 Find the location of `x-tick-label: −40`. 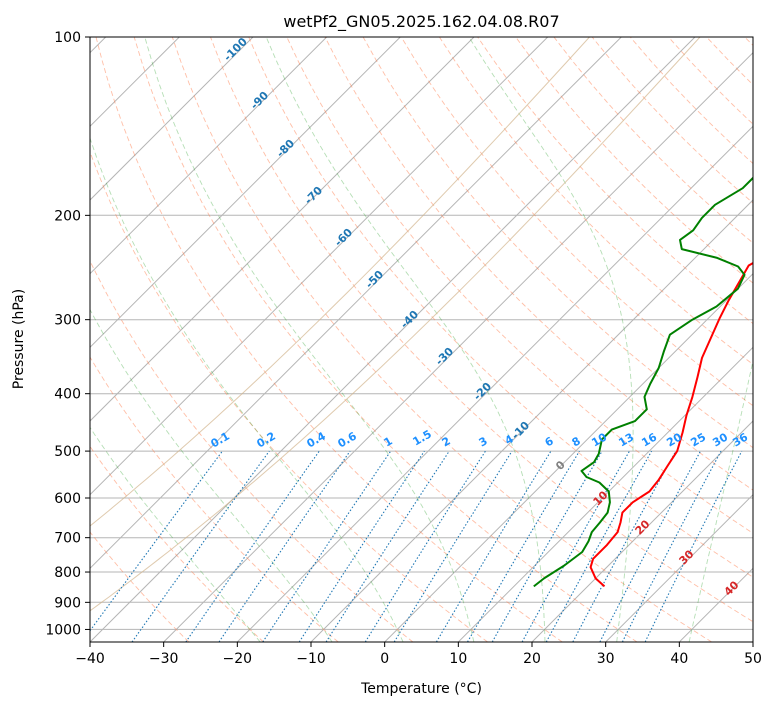

x-tick-label: −40 is located at coordinates (90, 659).